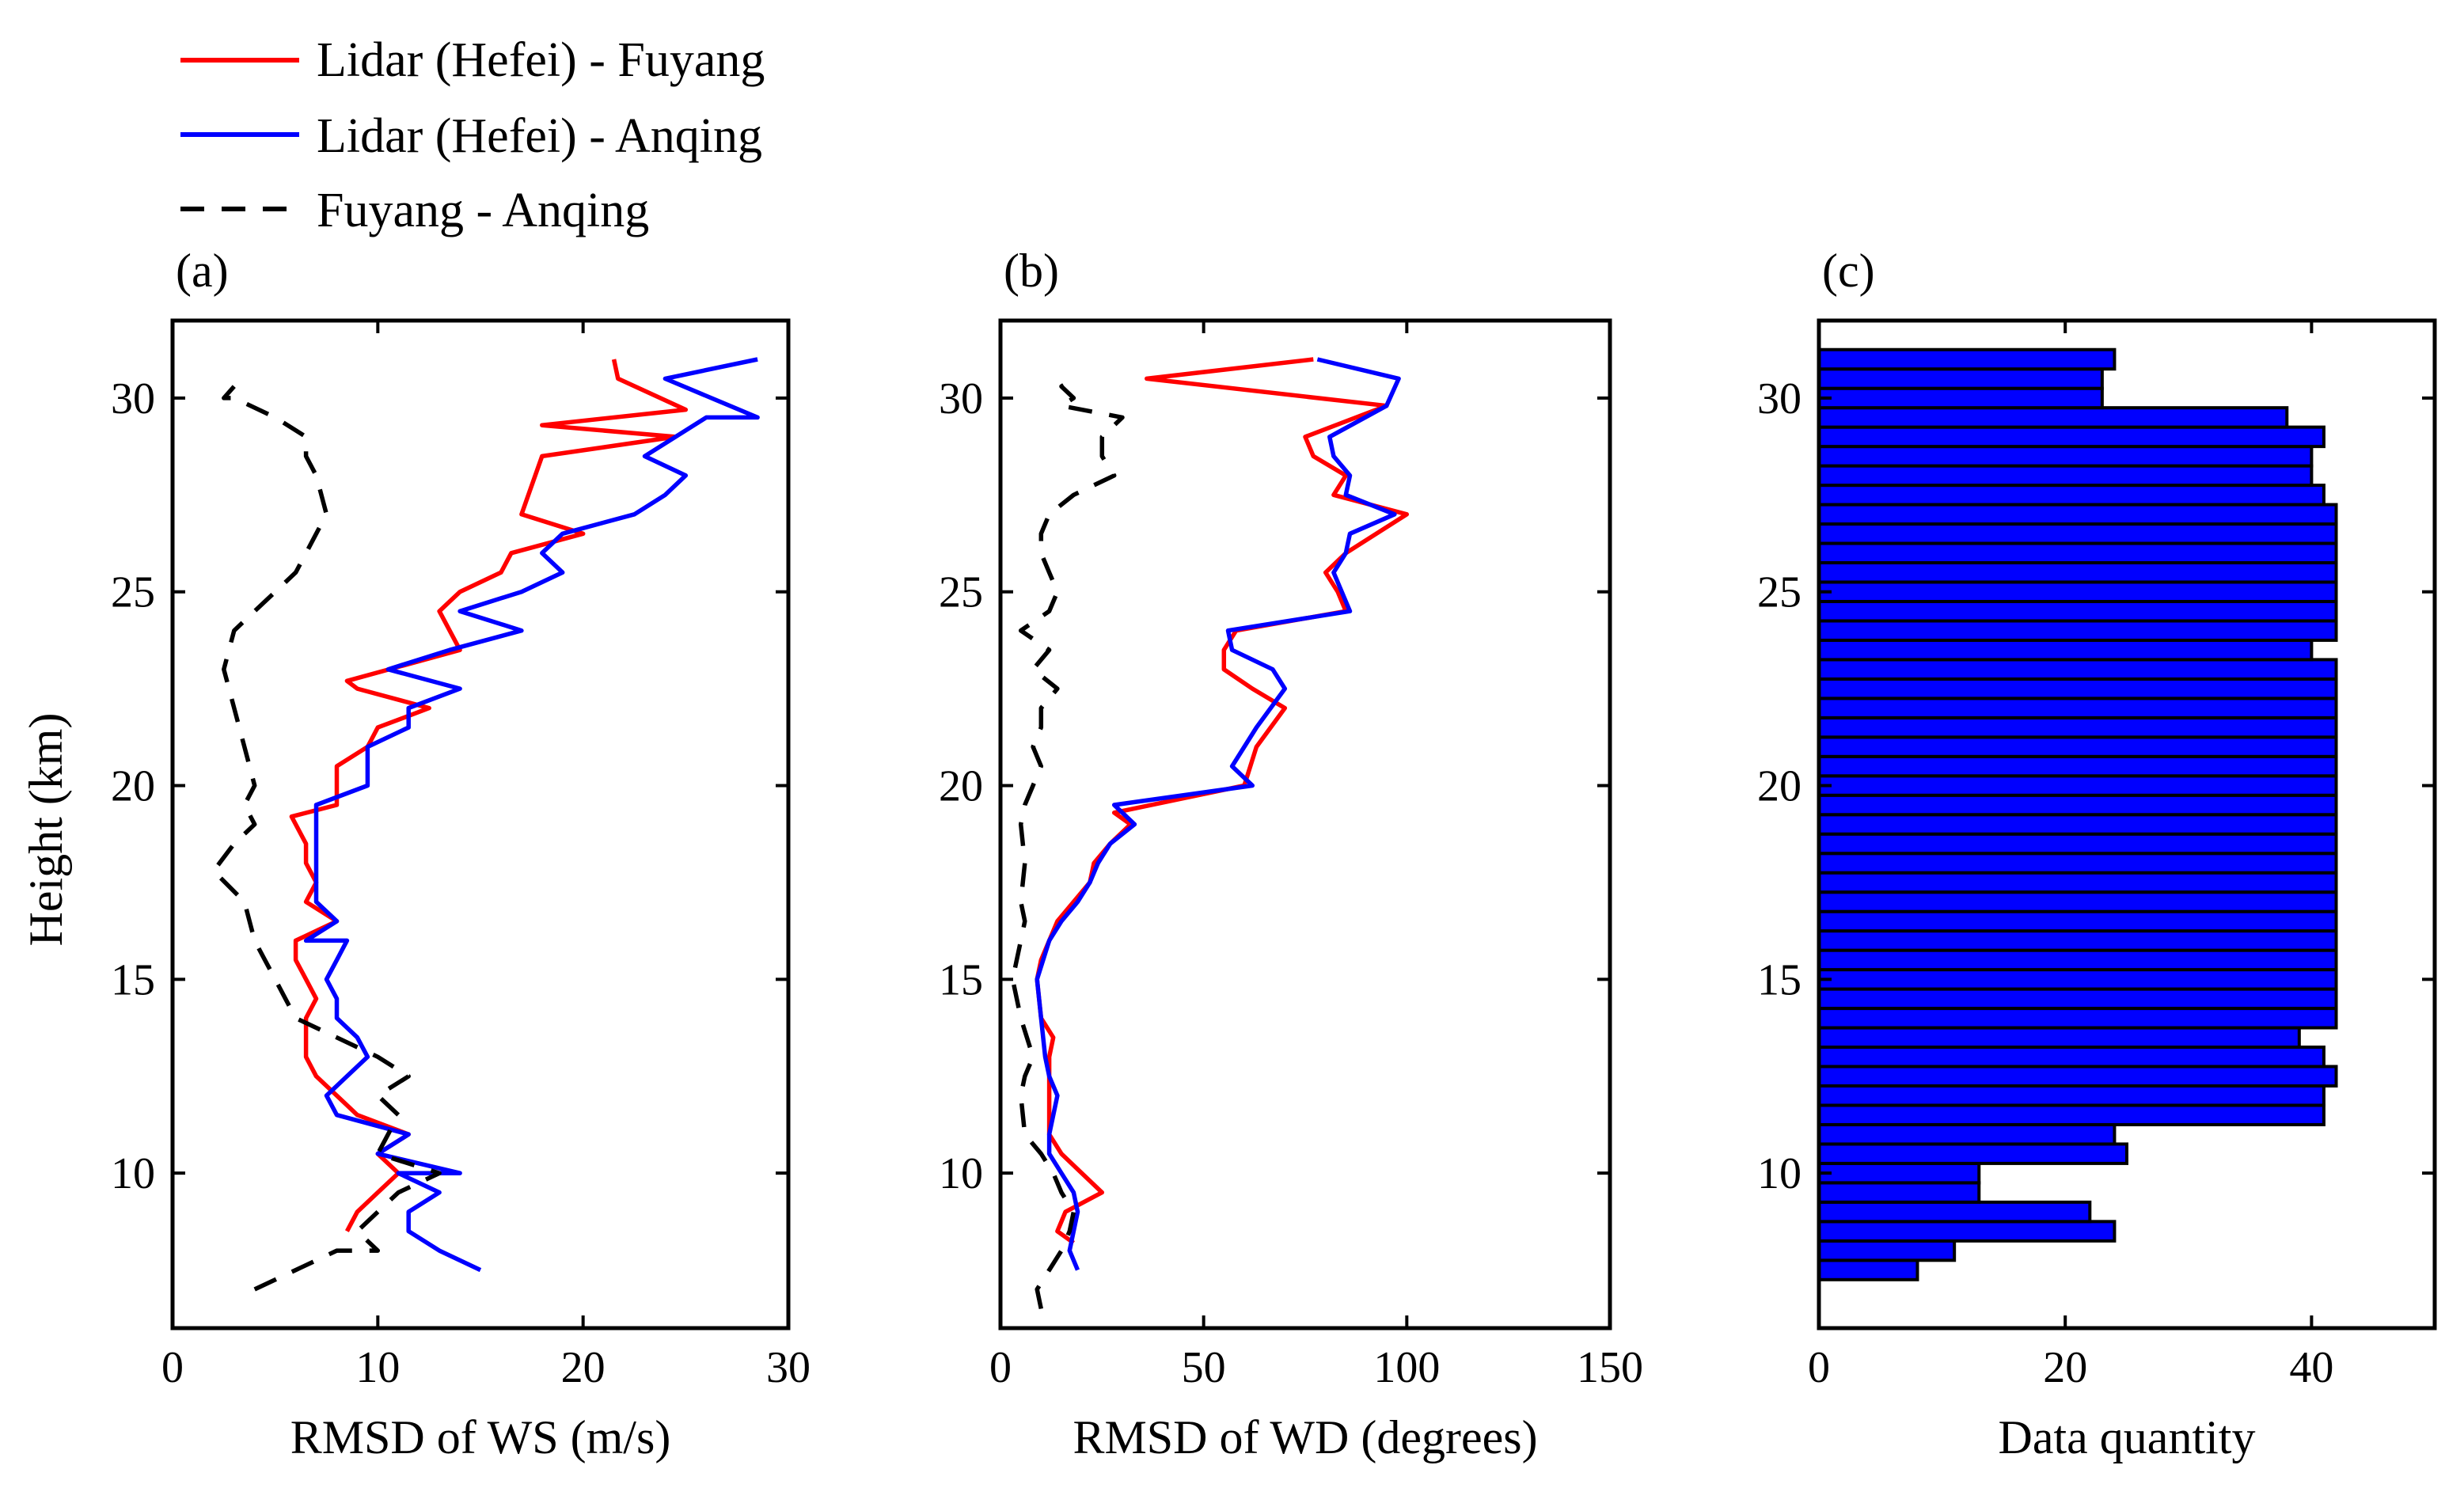 The image size is (2464, 1488). Describe the element at coordinates (1204, 1367) in the screenshot. I see `x-tick-label: 50` at that location.